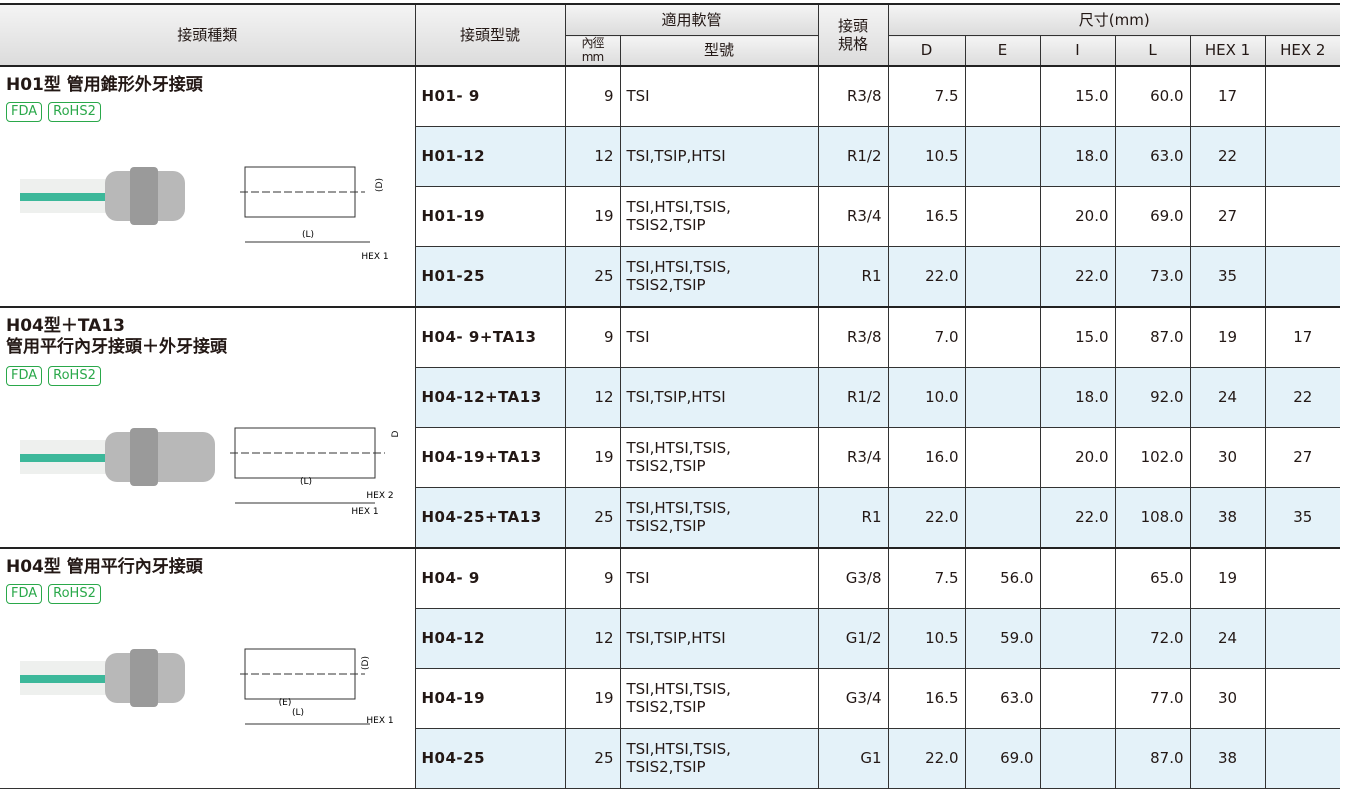 Image resolution: width=1357 pixels, height=789 pixels. I want to click on diagram-label: D, so click(396, 433).